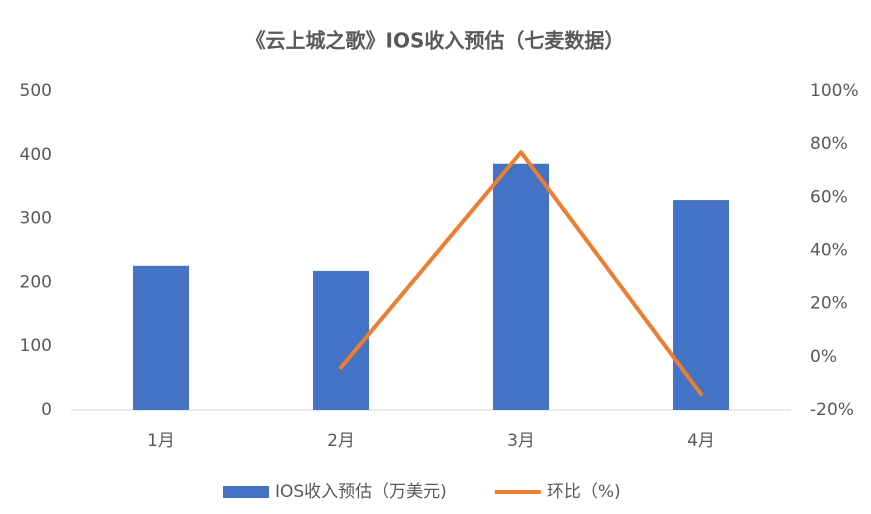 Image resolution: width=871 pixels, height=514 pixels. What do you see at coordinates (829, 304) in the screenshot?
I see `y2-tick-label: 20%` at bounding box center [829, 304].